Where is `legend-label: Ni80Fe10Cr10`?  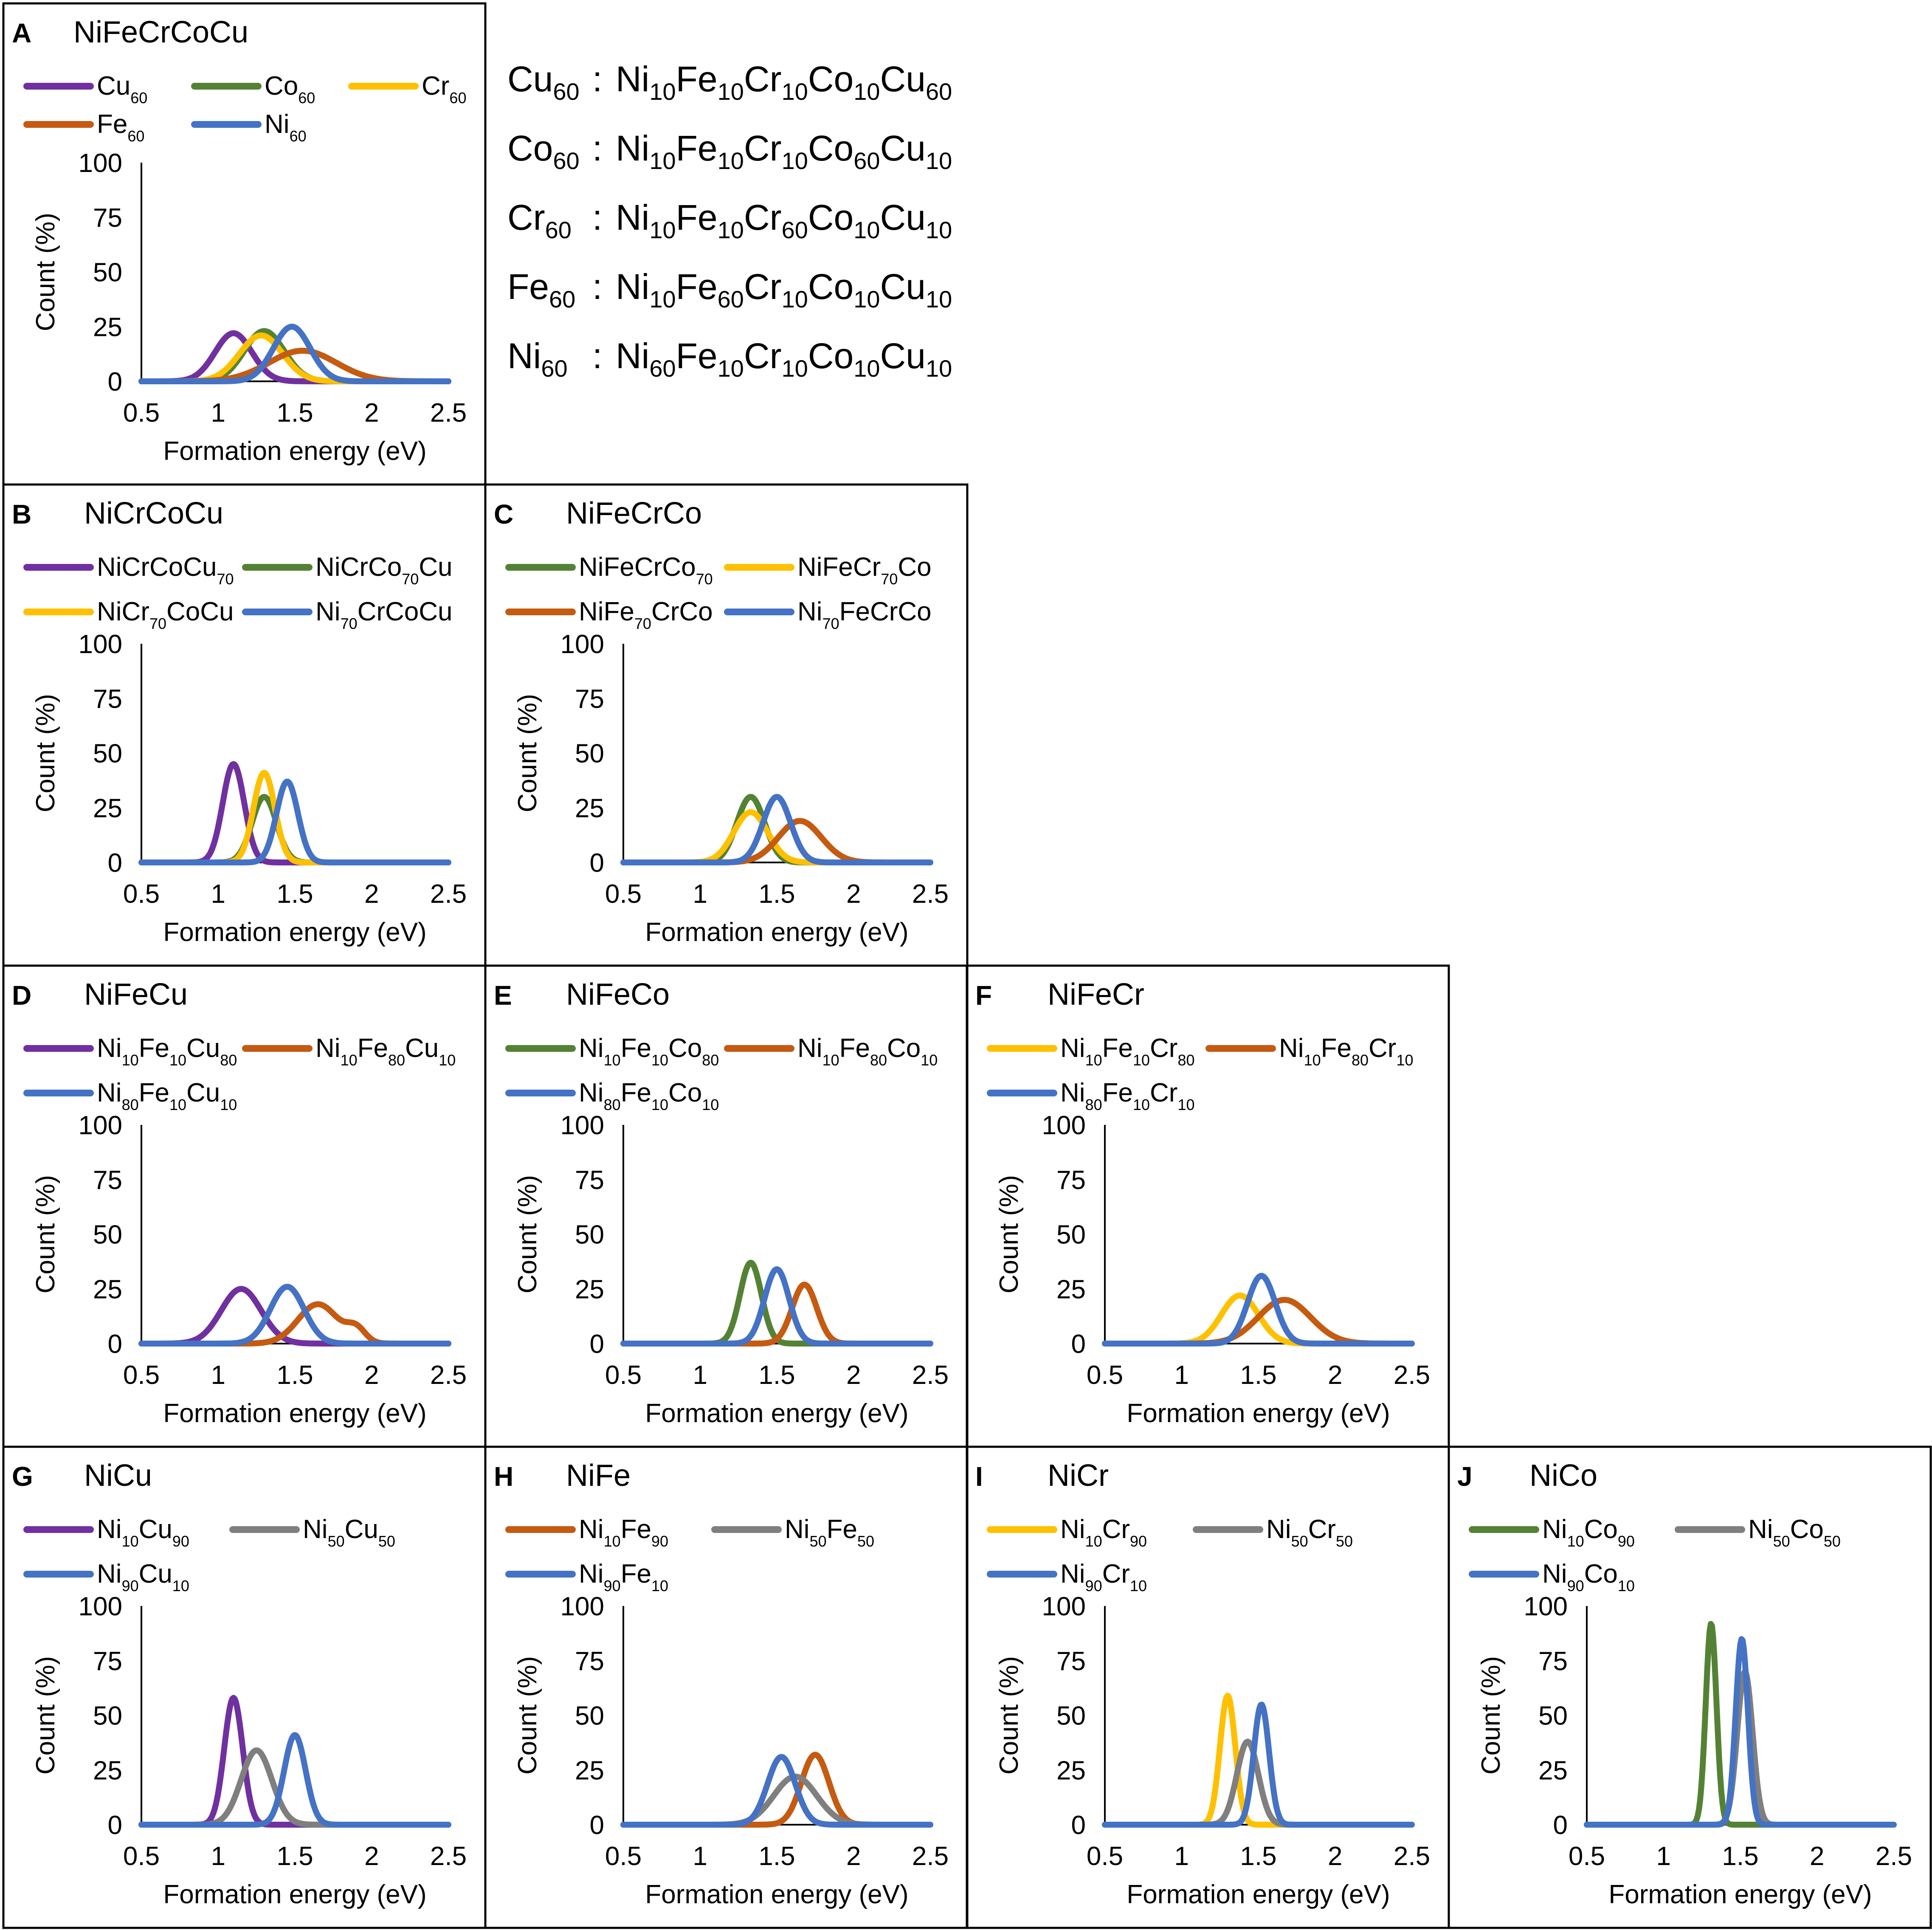 legend-label: Ni80Fe10Cr10 is located at coordinates (1127, 1095).